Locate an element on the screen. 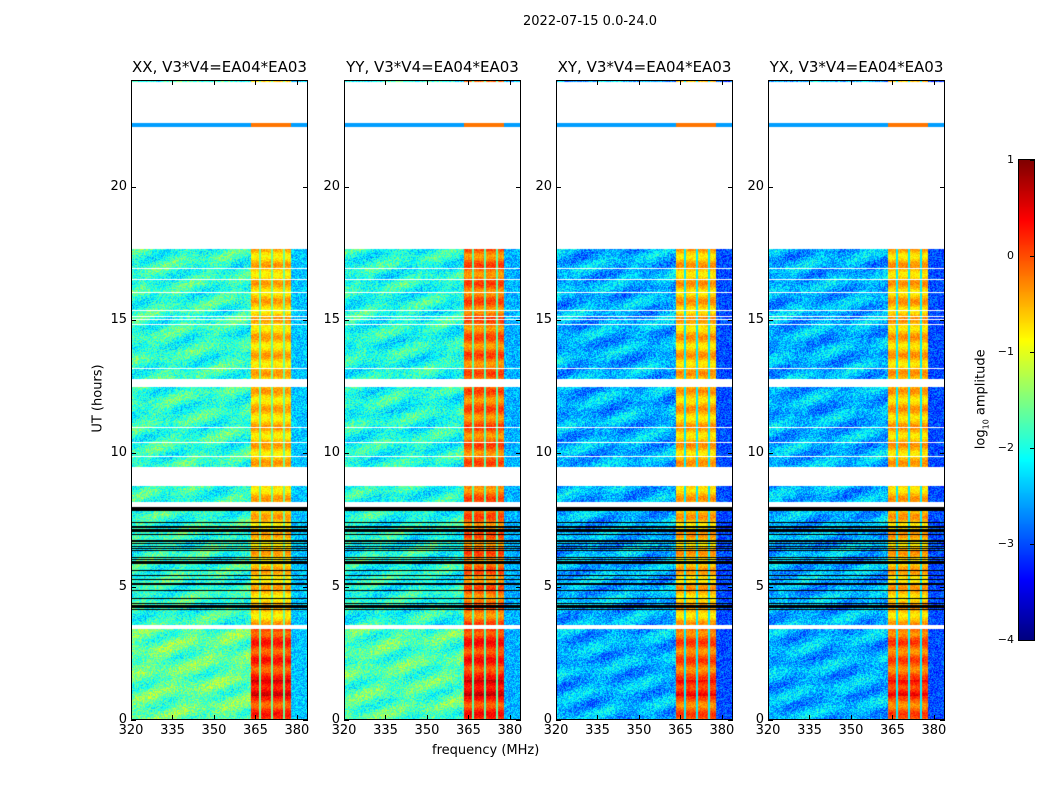  colorbar is located at coordinates (1026, 400).